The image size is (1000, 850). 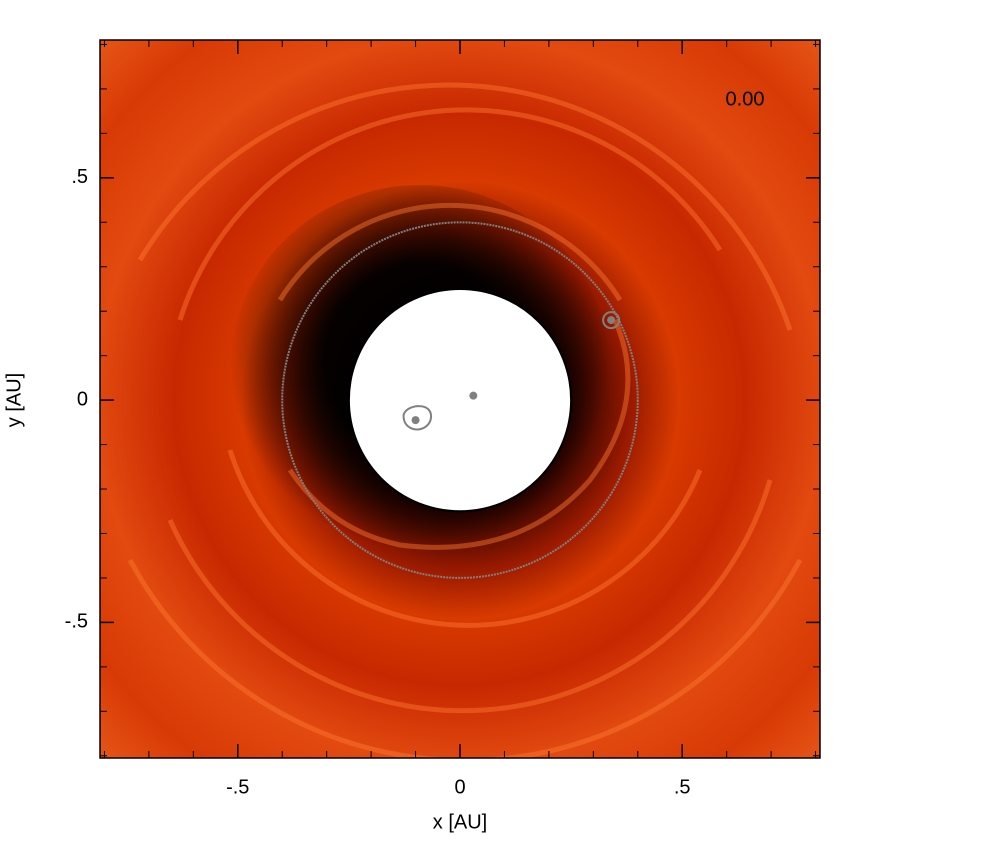 What do you see at coordinates (14, 400) in the screenshot?
I see `y-axis-label: y [AU]` at bounding box center [14, 400].